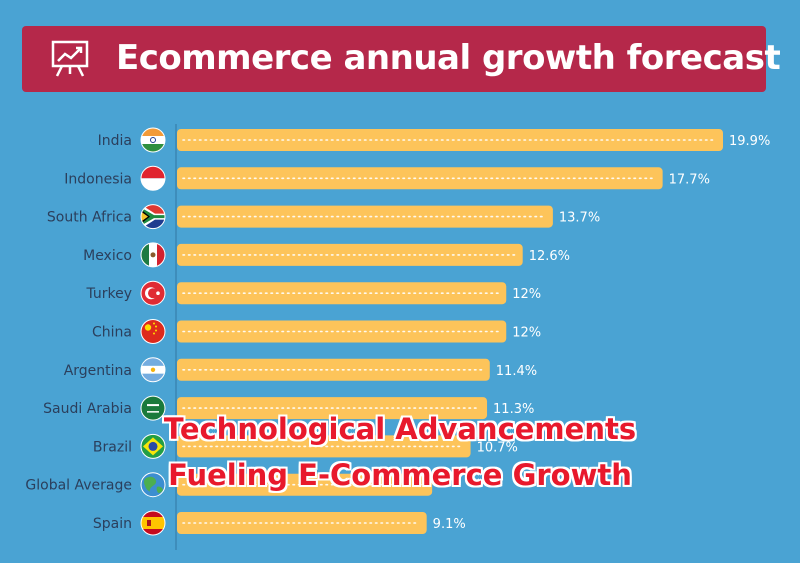 This screenshot has width=800, height=563. Describe the element at coordinates (689, 179) in the screenshot. I see `value-label-indonesia: 17.7%` at that location.